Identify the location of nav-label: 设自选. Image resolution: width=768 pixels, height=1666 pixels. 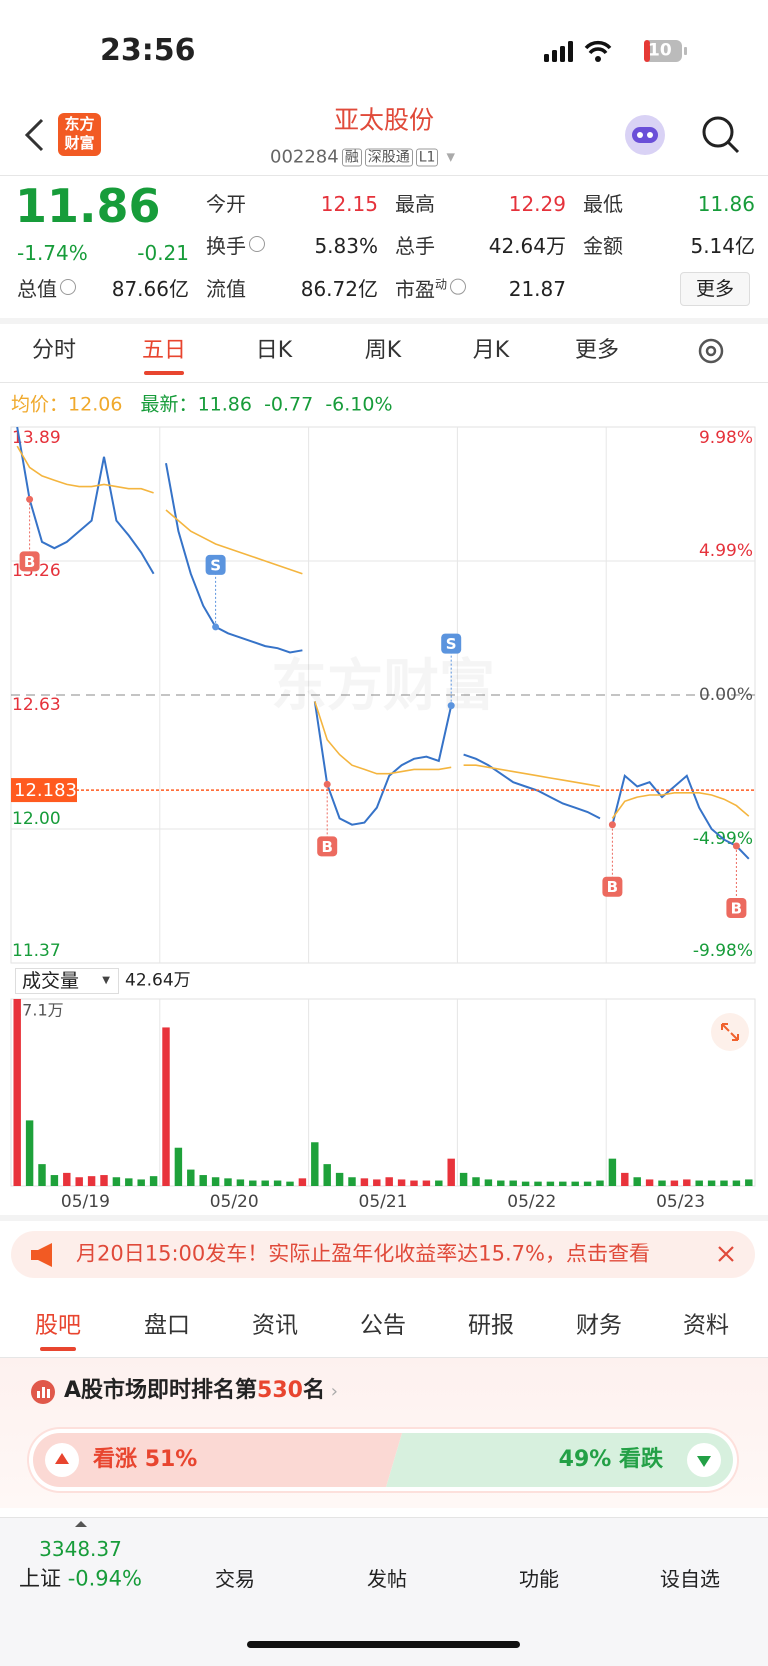
(690, 1579).